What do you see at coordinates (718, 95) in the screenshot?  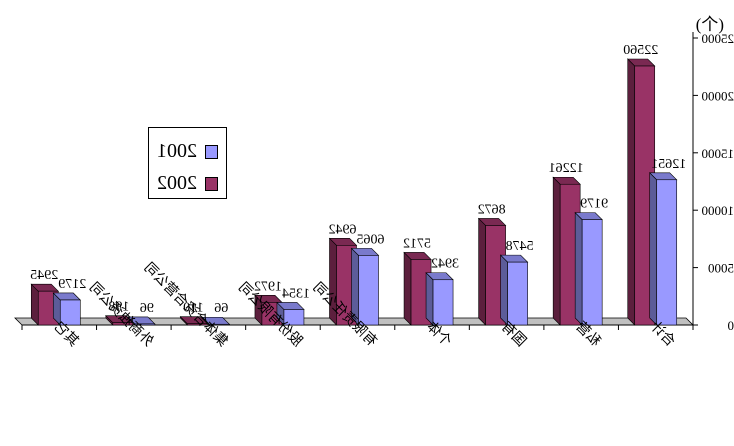 I see `y-tick-label: 20000` at bounding box center [718, 95].